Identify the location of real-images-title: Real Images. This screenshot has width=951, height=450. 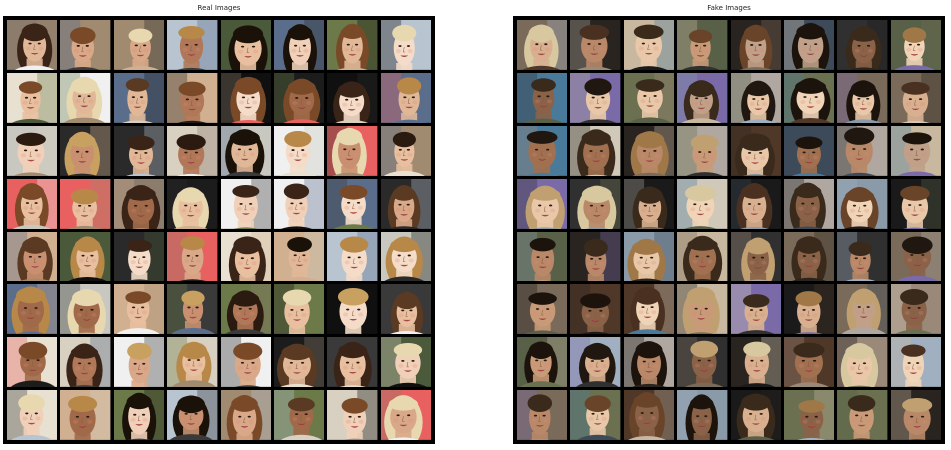
(219, 8).